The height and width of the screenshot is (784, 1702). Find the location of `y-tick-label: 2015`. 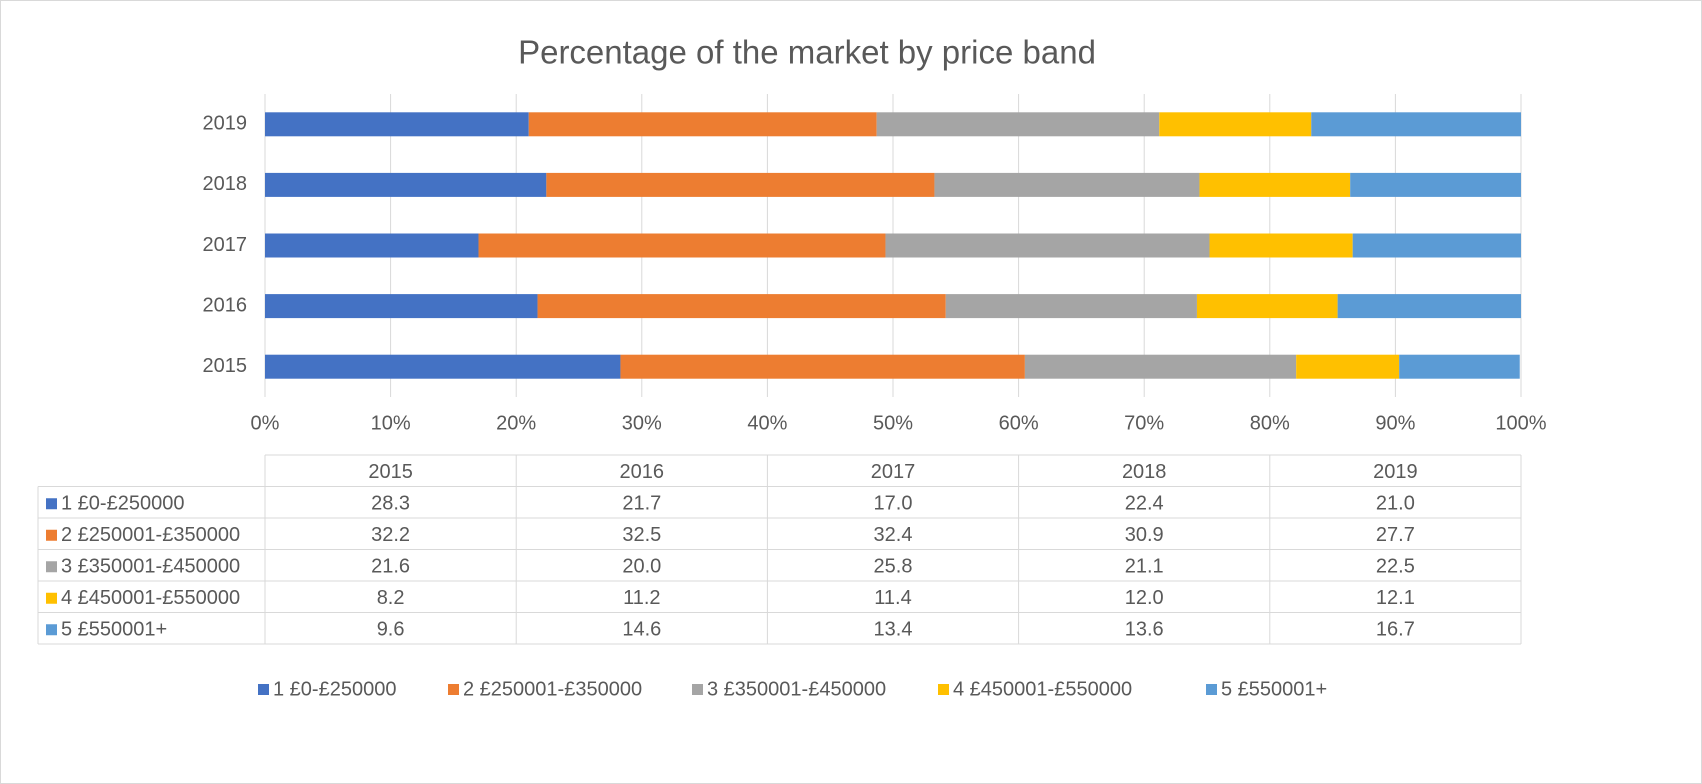

y-tick-label: 2015 is located at coordinates (225, 366).